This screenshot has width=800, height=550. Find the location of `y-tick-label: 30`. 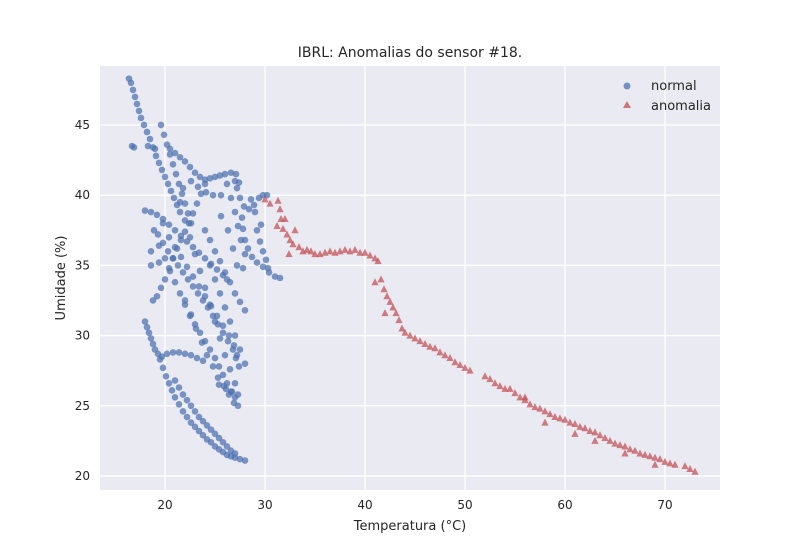

y-tick-label: 30 is located at coordinates (82, 336).